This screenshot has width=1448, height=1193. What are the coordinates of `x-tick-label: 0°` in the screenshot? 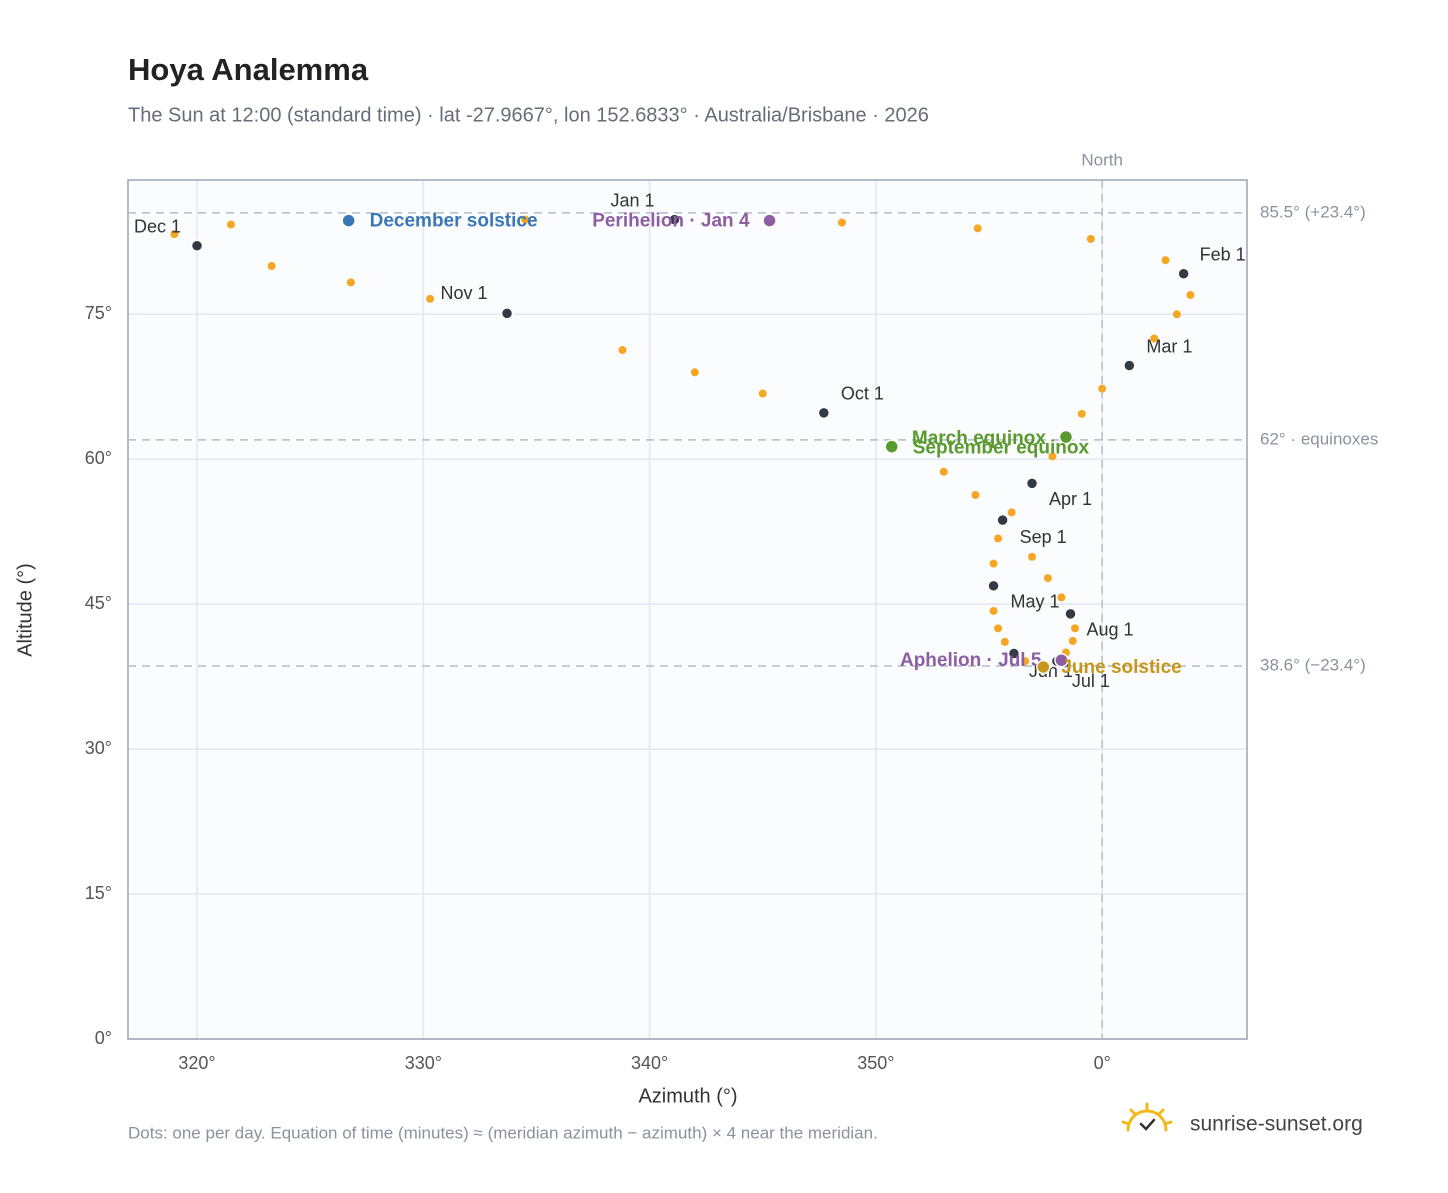 It's located at (1102, 1063).